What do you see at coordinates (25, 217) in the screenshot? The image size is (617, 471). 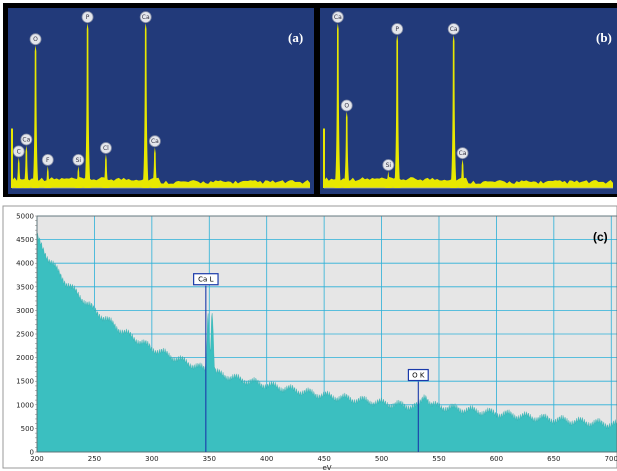 I see `y-tick-label: 5000` at bounding box center [25, 217].